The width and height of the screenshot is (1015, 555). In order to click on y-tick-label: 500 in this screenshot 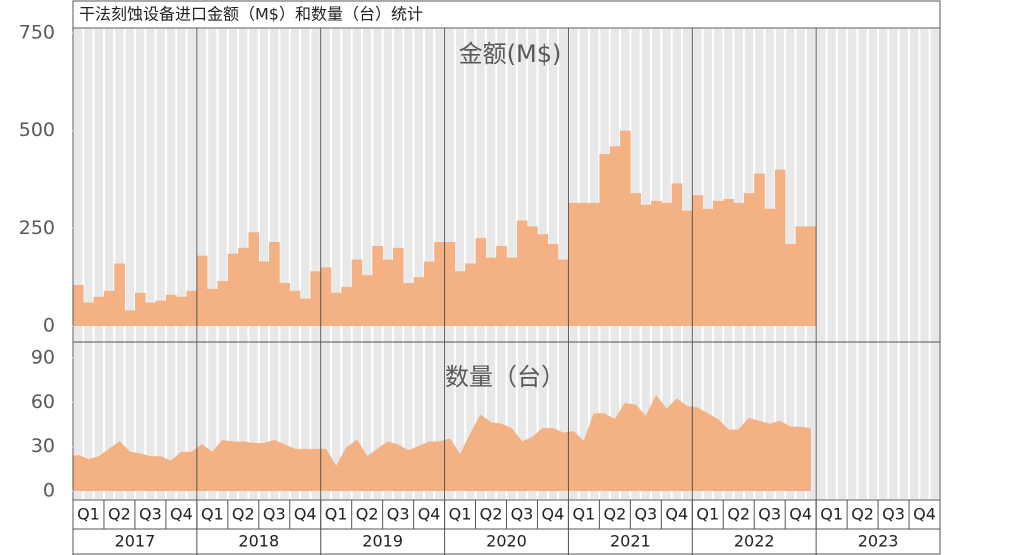, I will do `click(37, 130)`.